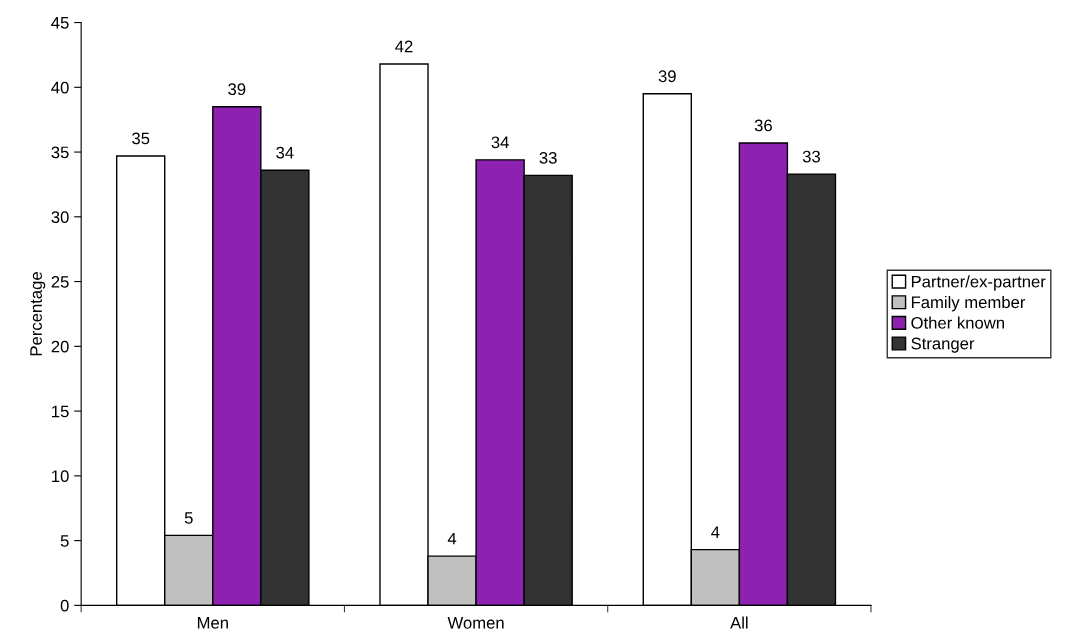 The height and width of the screenshot is (644, 1082). What do you see at coordinates (763, 125) in the screenshot?
I see `data-label: 36` at bounding box center [763, 125].